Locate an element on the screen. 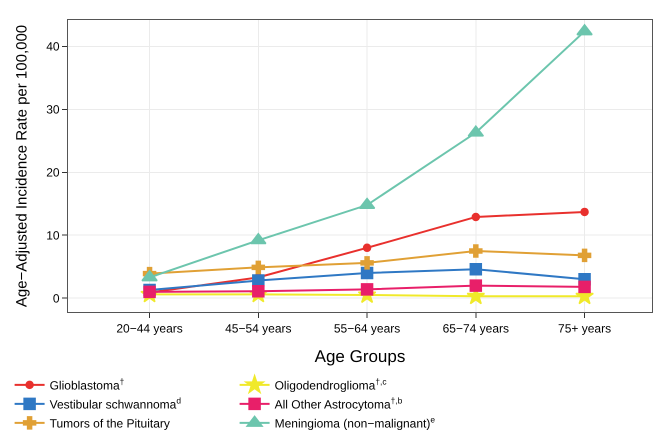  legend-label: Vestibular schwannoma$^{d}$ is located at coordinates (116, 404).